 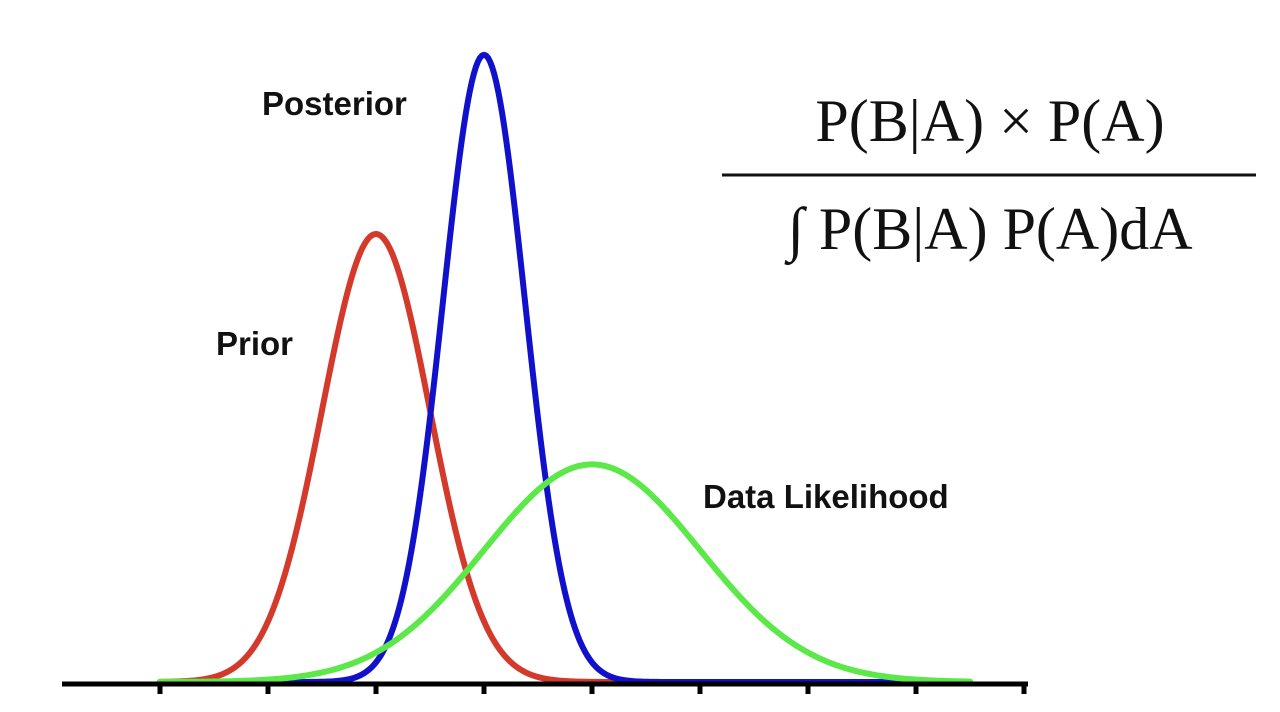 I want to click on formula-denominator: ∫ P(B|A) P(A)dA, so click(x=988, y=231).